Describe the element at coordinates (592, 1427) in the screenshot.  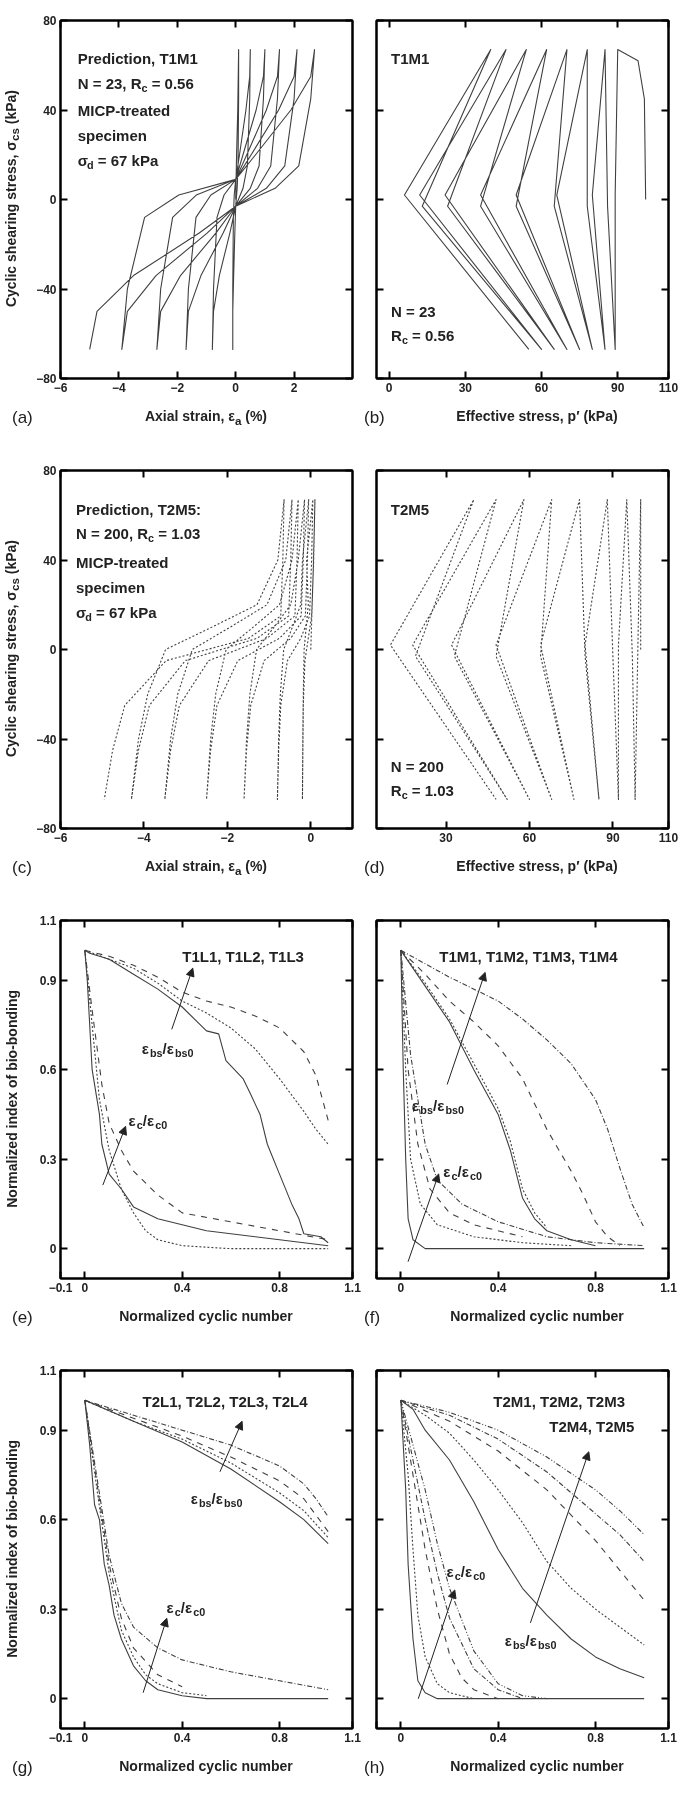
I see `annotation: T2M4, T2M5` at that location.